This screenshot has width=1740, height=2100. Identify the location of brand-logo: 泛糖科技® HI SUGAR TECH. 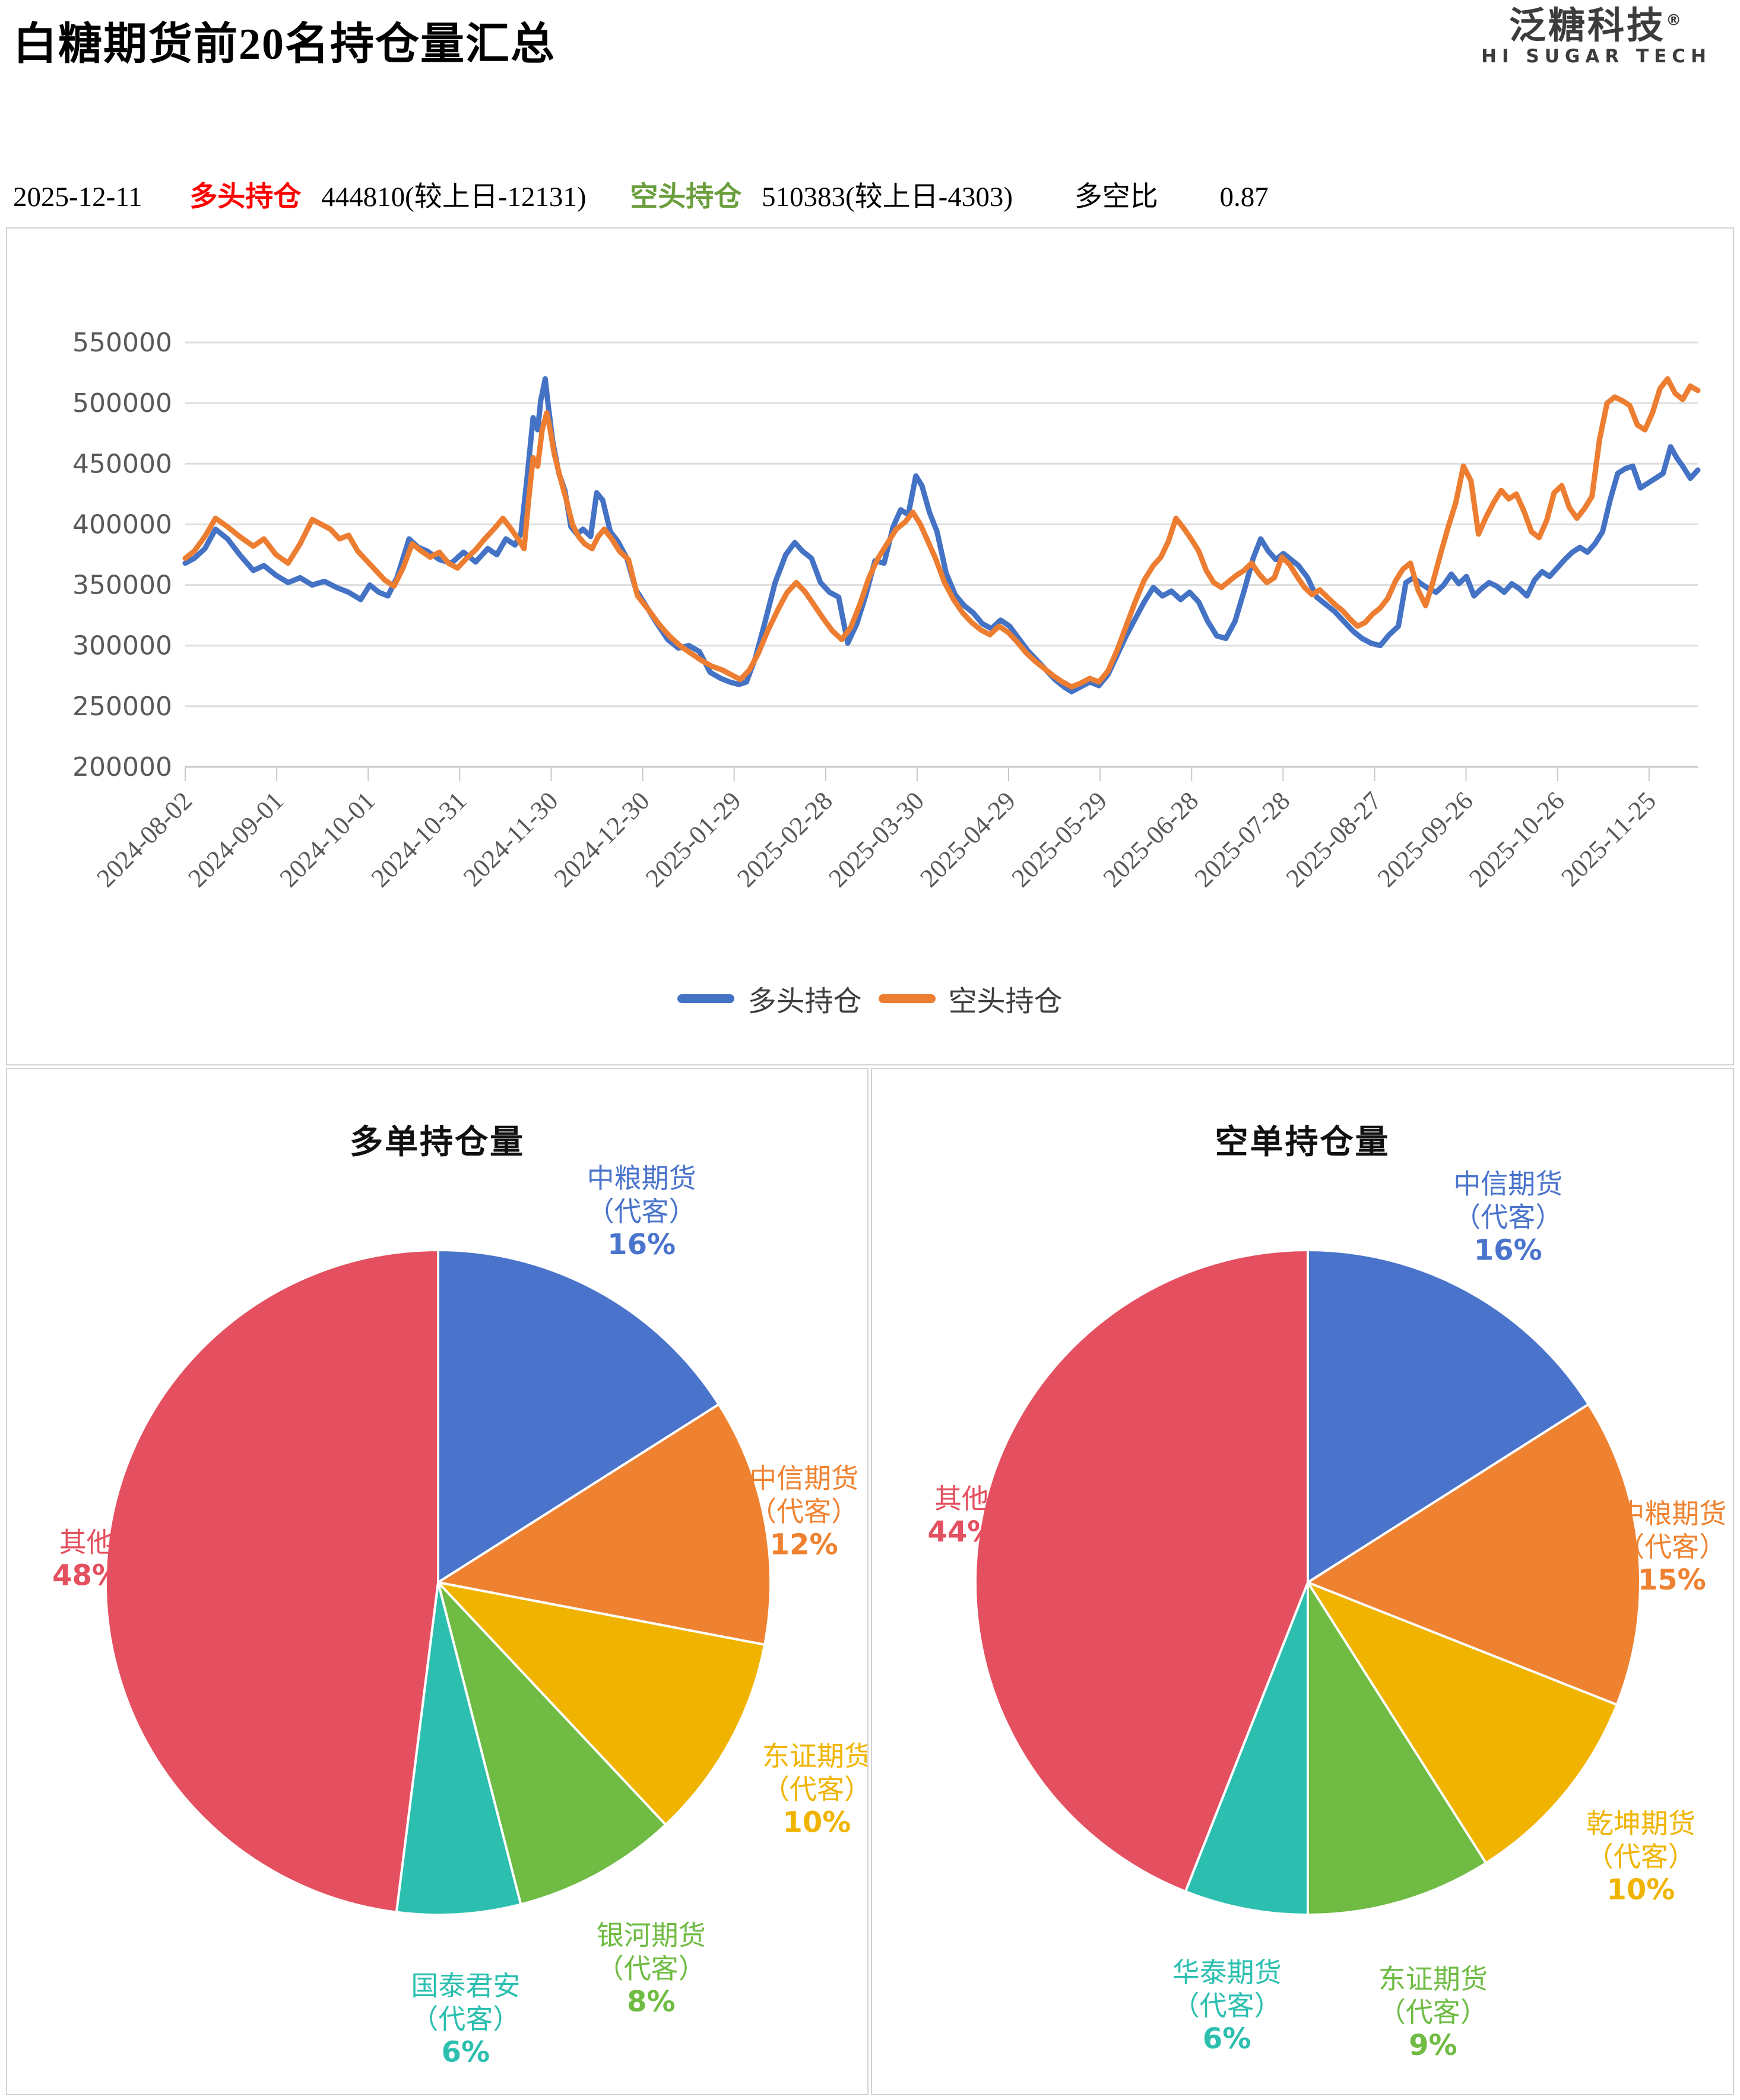
(1596, 37).